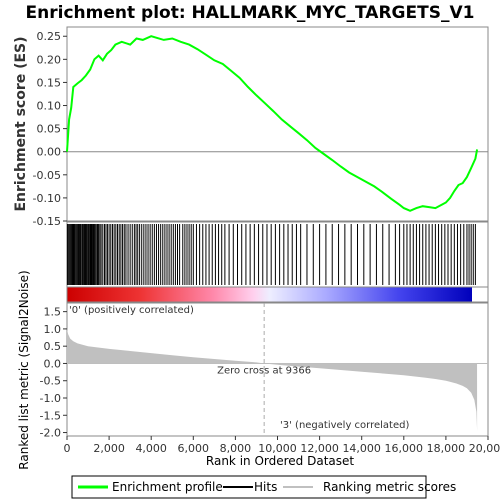  What do you see at coordinates (109, 448) in the screenshot?
I see `x-tick-label: 2,000` at bounding box center [109, 448].